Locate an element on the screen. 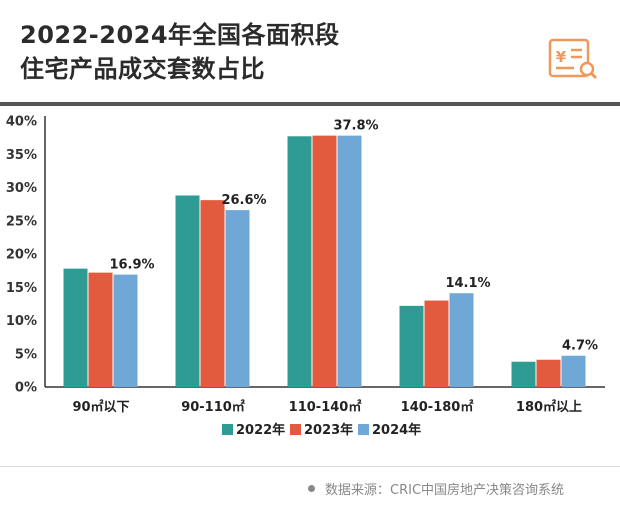 The height and width of the screenshot is (521, 620). legend-label: 2022年 is located at coordinates (260, 430).